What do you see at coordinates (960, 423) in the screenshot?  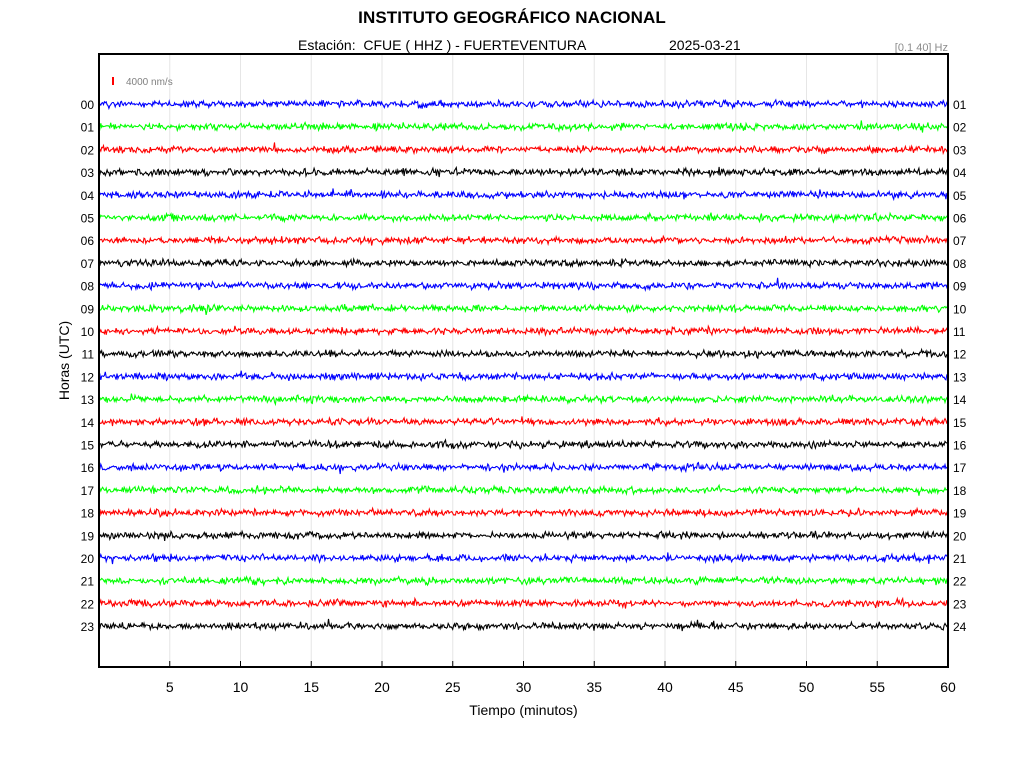 I see `hour-label-right: 15` at bounding box center [960, 423].